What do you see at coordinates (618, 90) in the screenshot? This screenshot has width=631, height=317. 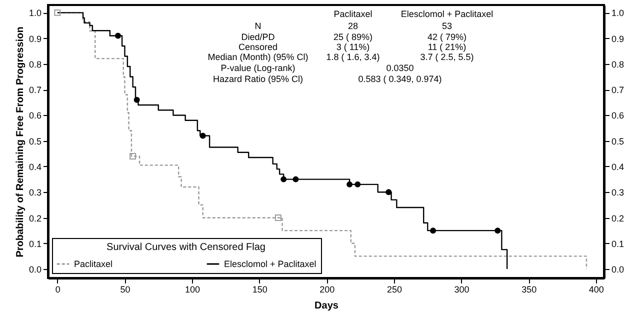 I see `y2-tick-label: 0.7` at bounding box center [618, 90].